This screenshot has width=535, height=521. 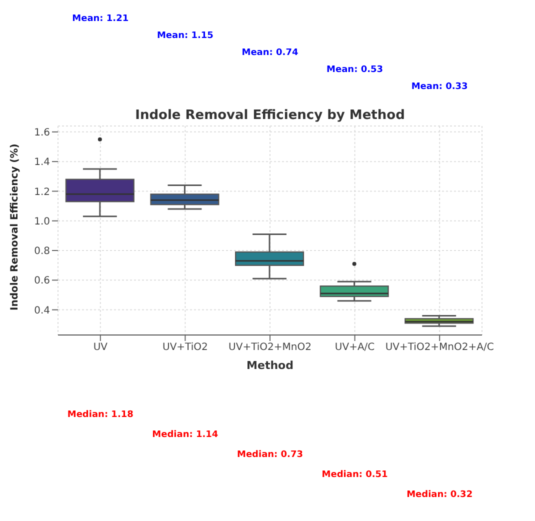 What do you see at coordinates (42, 310) in the screenshot?
I see `y-tick-label: 0.4` at bounding box center [42, 310].